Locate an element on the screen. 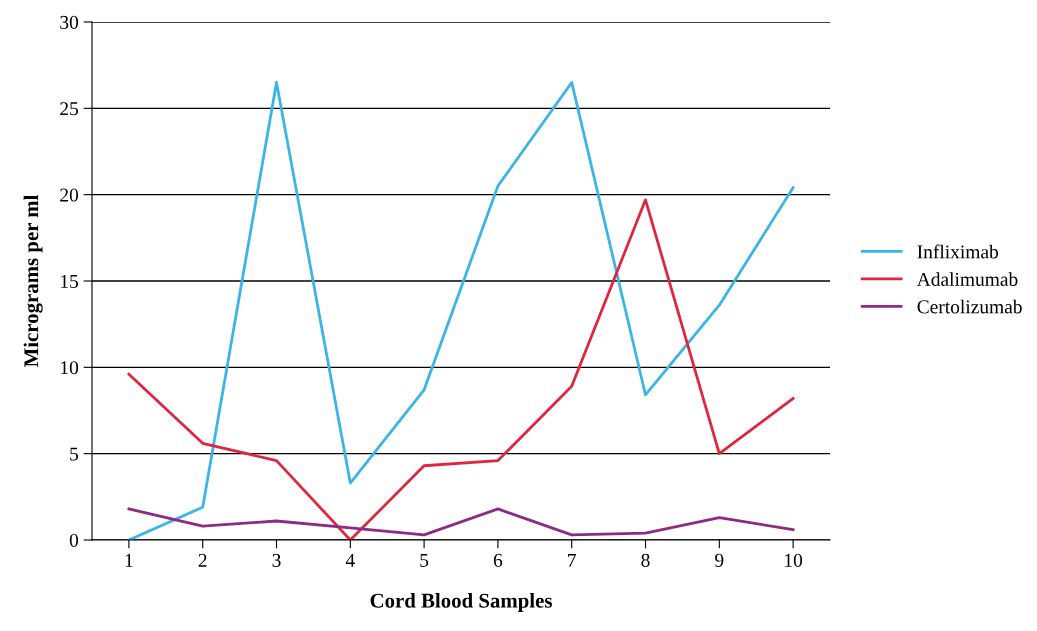  x-tick-label: 7 is located at coordinates (572, 560).